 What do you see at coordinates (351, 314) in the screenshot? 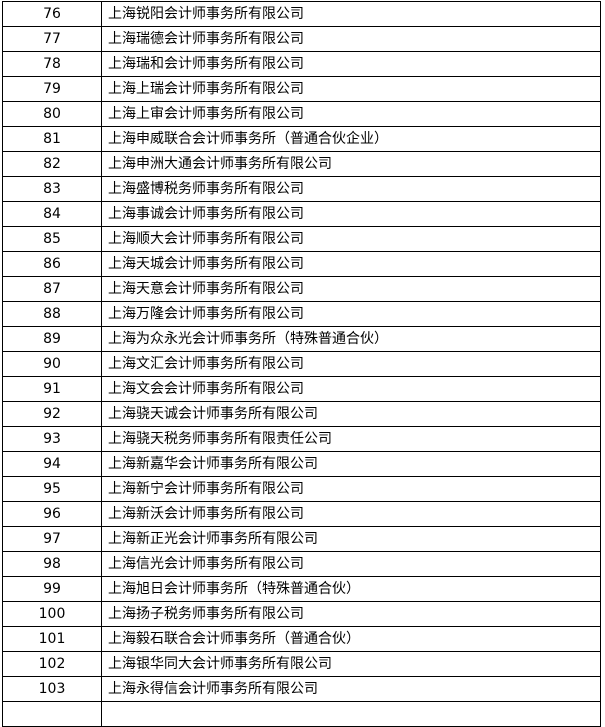
I see `firm-name: 上海万隆会计师事务所有限公司` at bounding box center [351, 314].